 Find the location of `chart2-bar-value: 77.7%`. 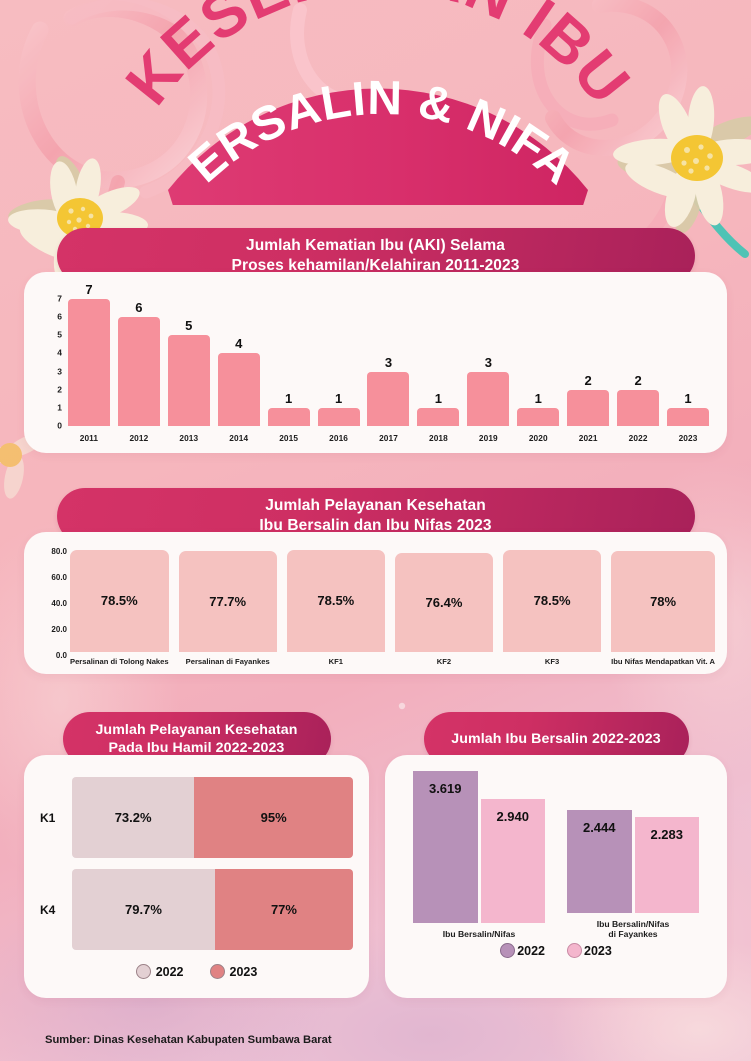

chart2-bar-value: 77.7% is located at coordinates (228, 601).